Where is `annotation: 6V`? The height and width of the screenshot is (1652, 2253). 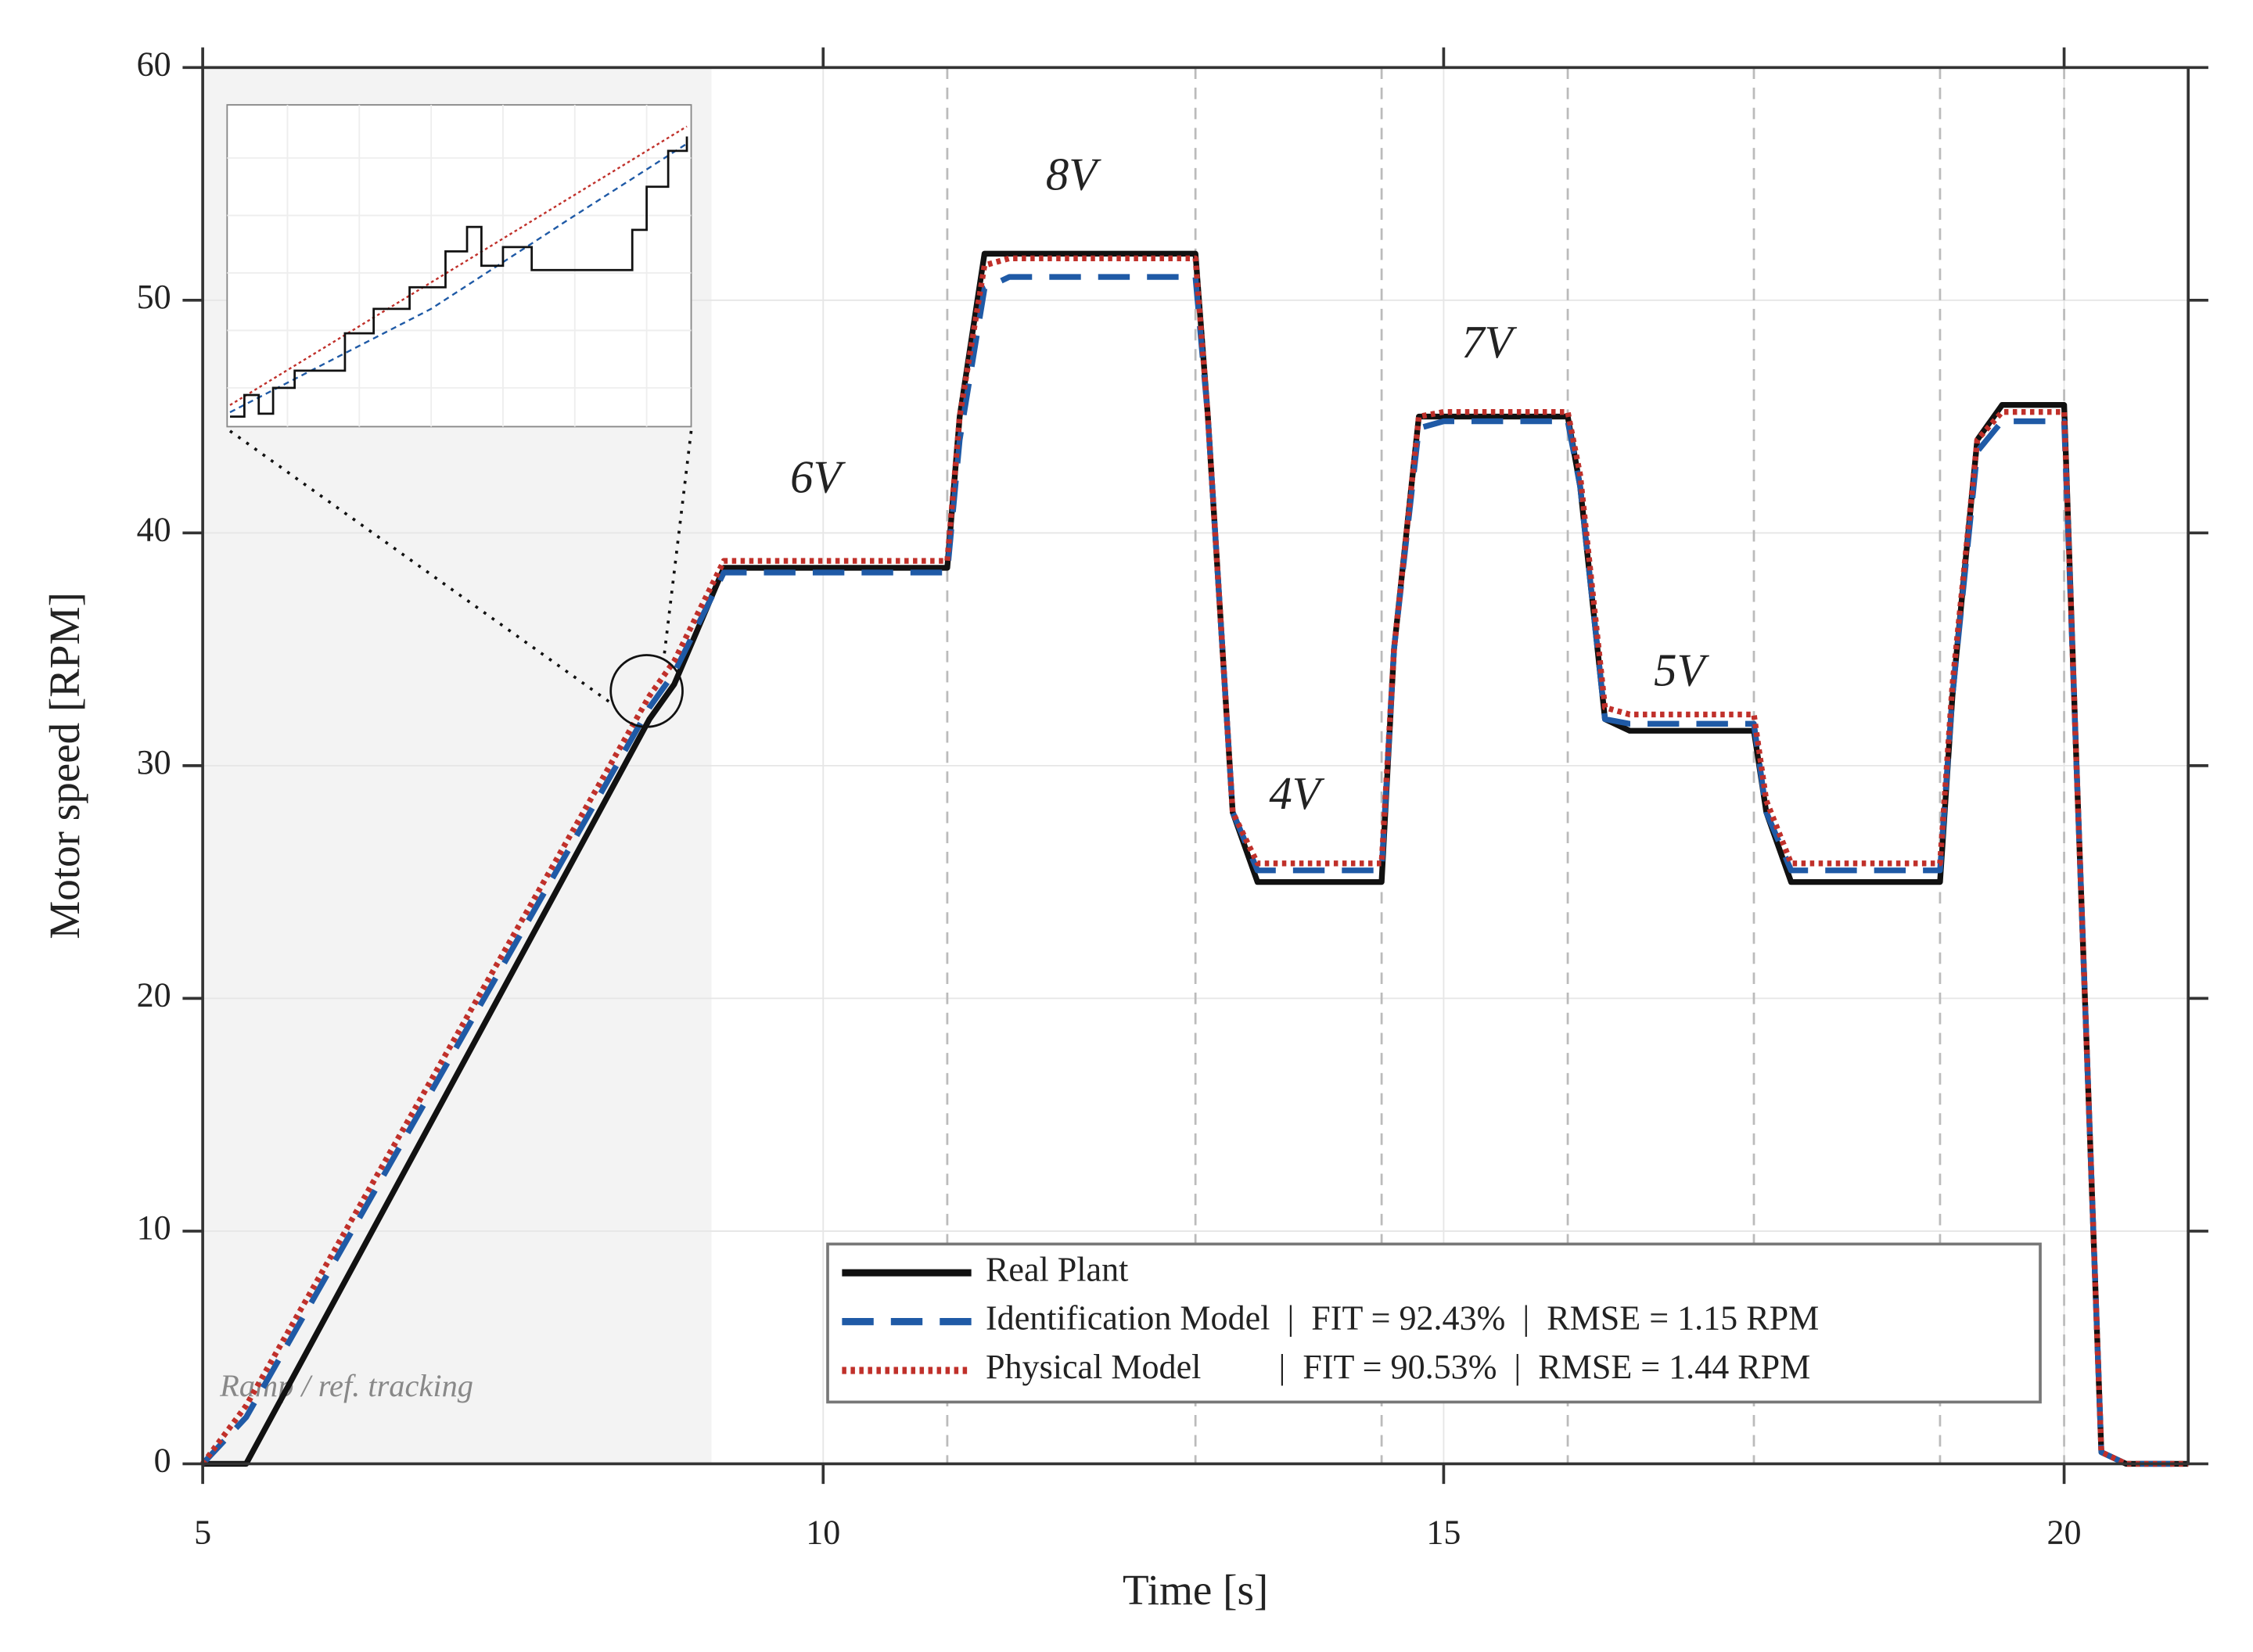
annotation: 6V is located at coordinates (818, 476).